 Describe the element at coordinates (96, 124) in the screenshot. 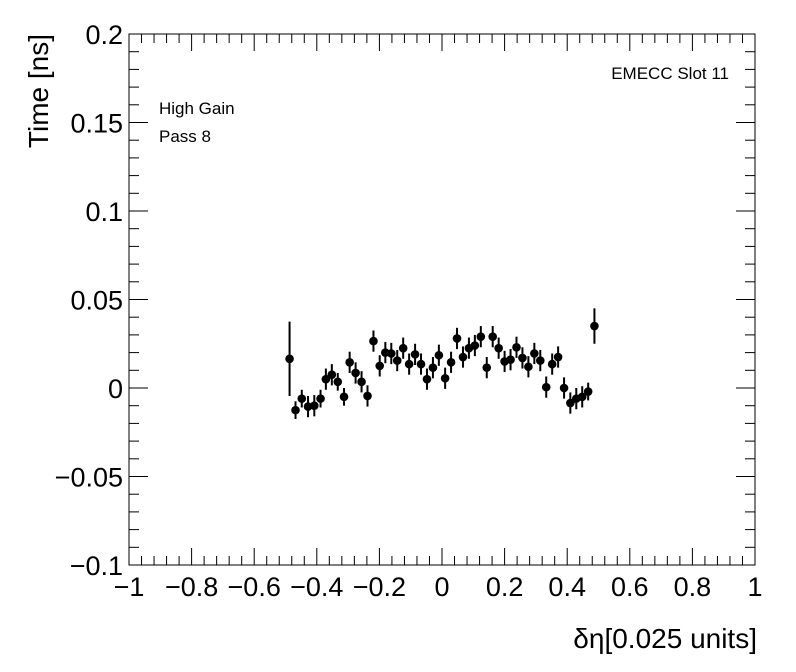

I see `y-tick-label: 0.15` at that location.